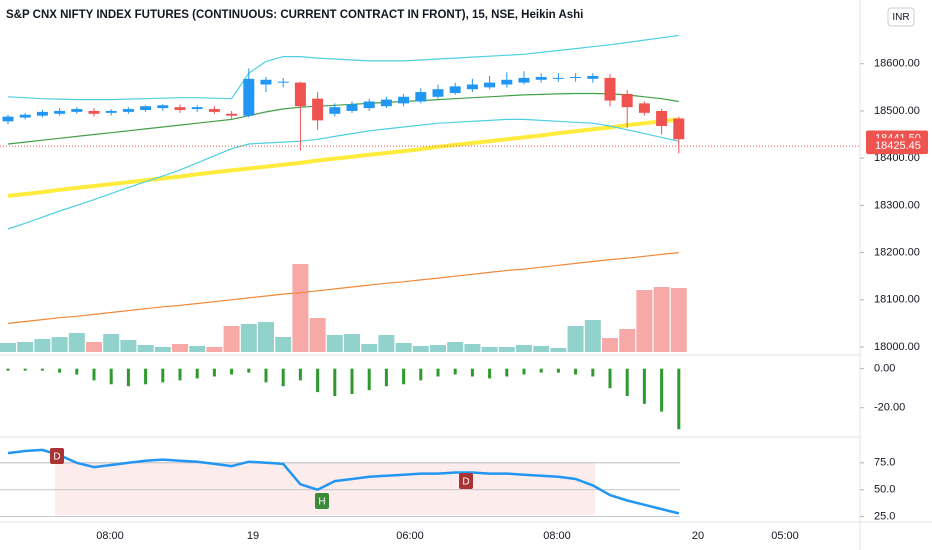 The height and width of the screenshot is (550, 932). I want to click on x-tick-label: 05:00, so click(785, 536).